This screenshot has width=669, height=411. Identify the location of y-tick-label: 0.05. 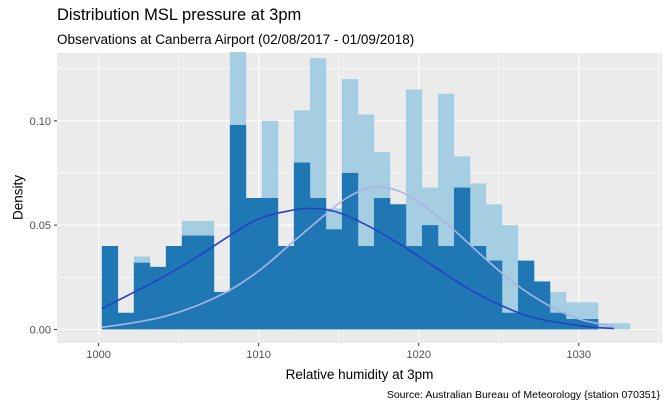
(40, 226).